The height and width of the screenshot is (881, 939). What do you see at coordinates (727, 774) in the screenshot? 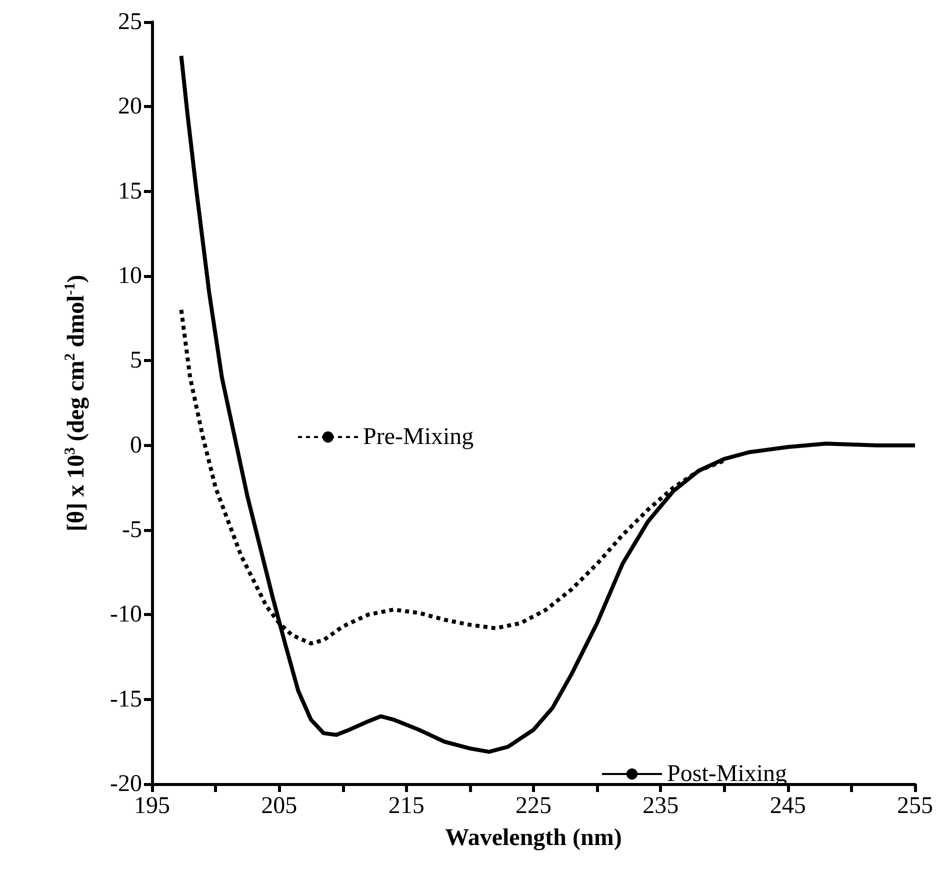
I see `legend-label: Post-Mixing` at bounding box center [727, 774].